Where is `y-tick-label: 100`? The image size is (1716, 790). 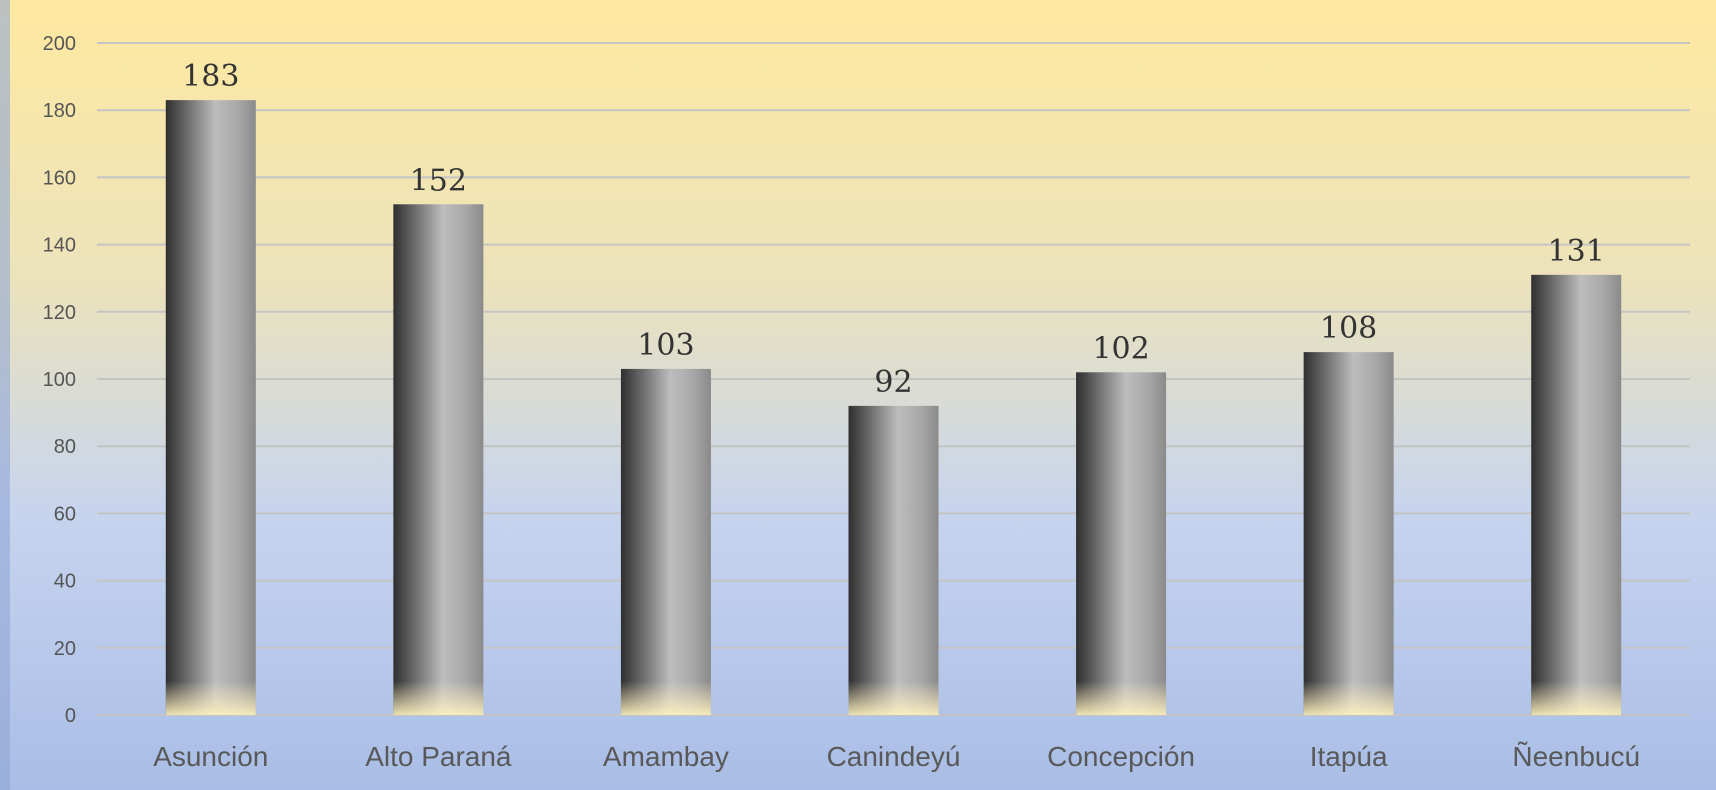
y-tick-label: 100 is located at coordinates (59, 380).